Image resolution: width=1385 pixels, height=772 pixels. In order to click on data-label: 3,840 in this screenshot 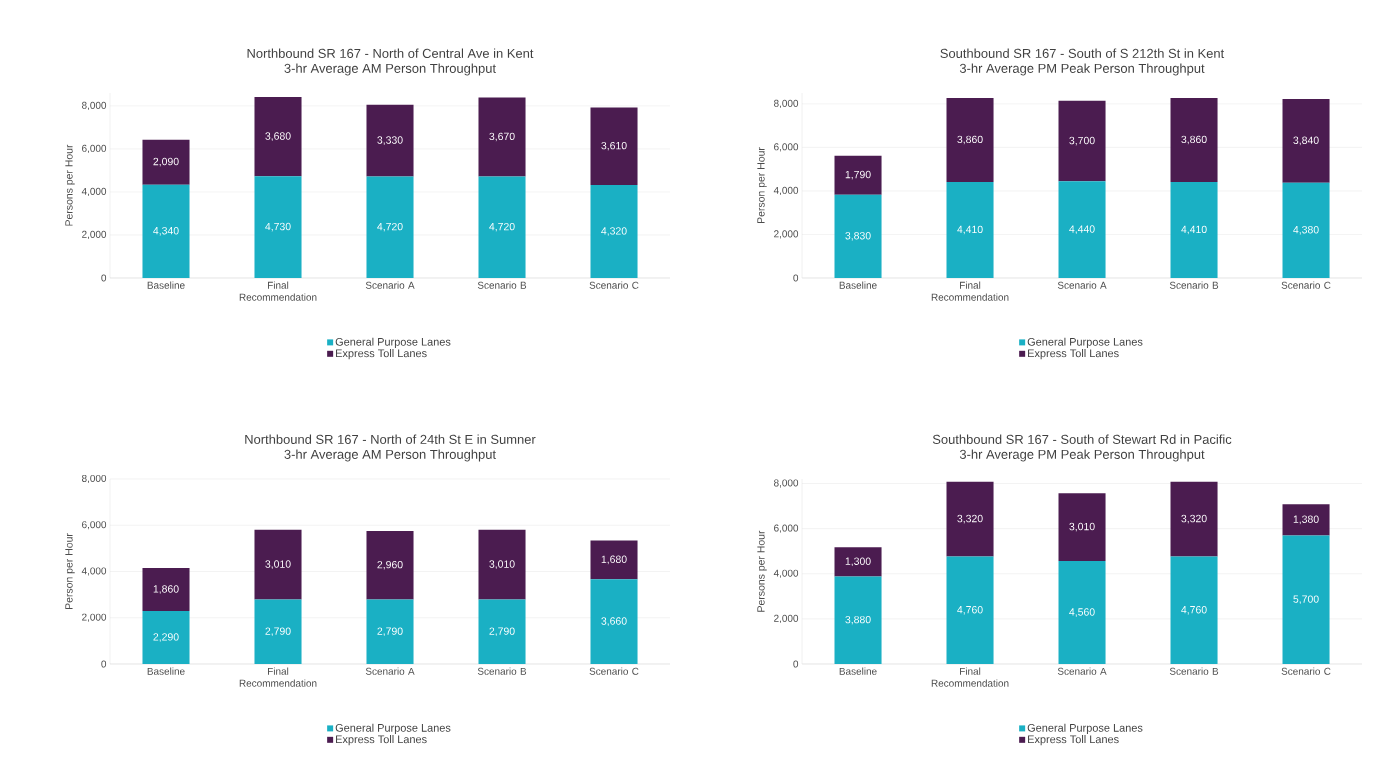, I will do `click(1306, 141)`.